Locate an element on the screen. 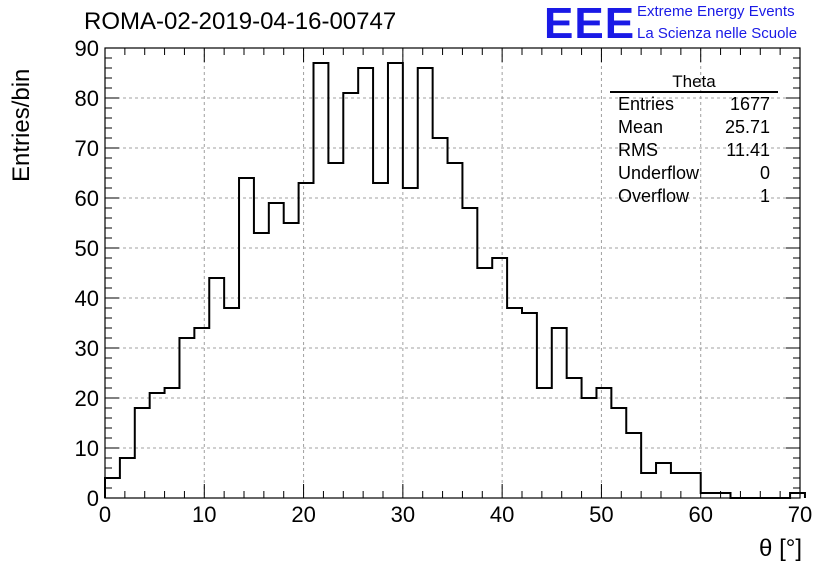  x-tick-label: 30 is located at coordinates (403, 514).